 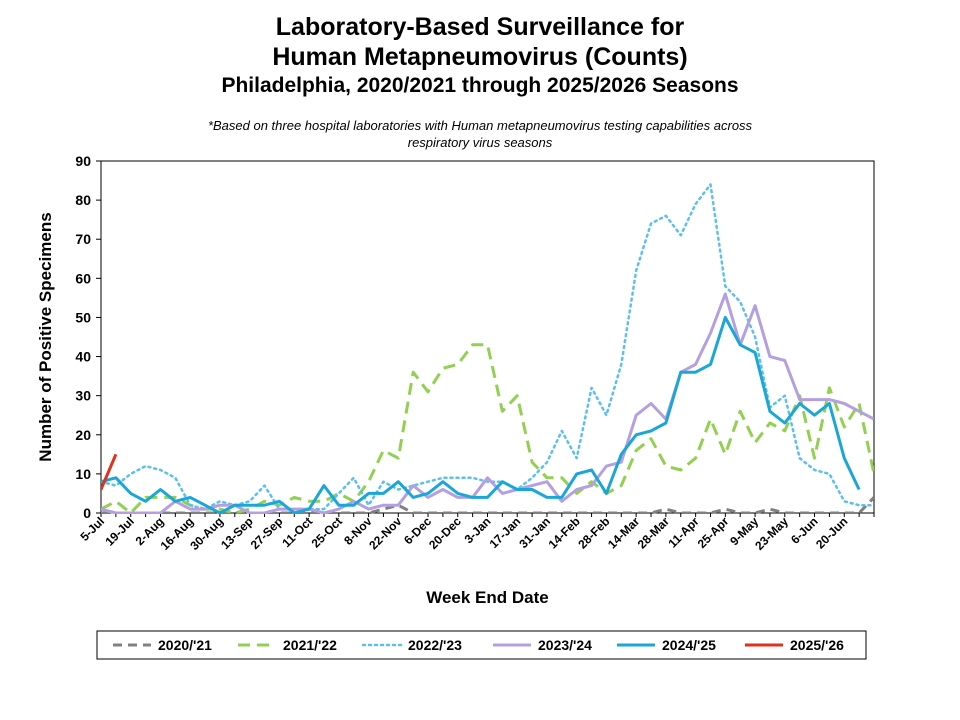 I want to click on x-tick-label: 20-Jun, so click(x=831, y=532).